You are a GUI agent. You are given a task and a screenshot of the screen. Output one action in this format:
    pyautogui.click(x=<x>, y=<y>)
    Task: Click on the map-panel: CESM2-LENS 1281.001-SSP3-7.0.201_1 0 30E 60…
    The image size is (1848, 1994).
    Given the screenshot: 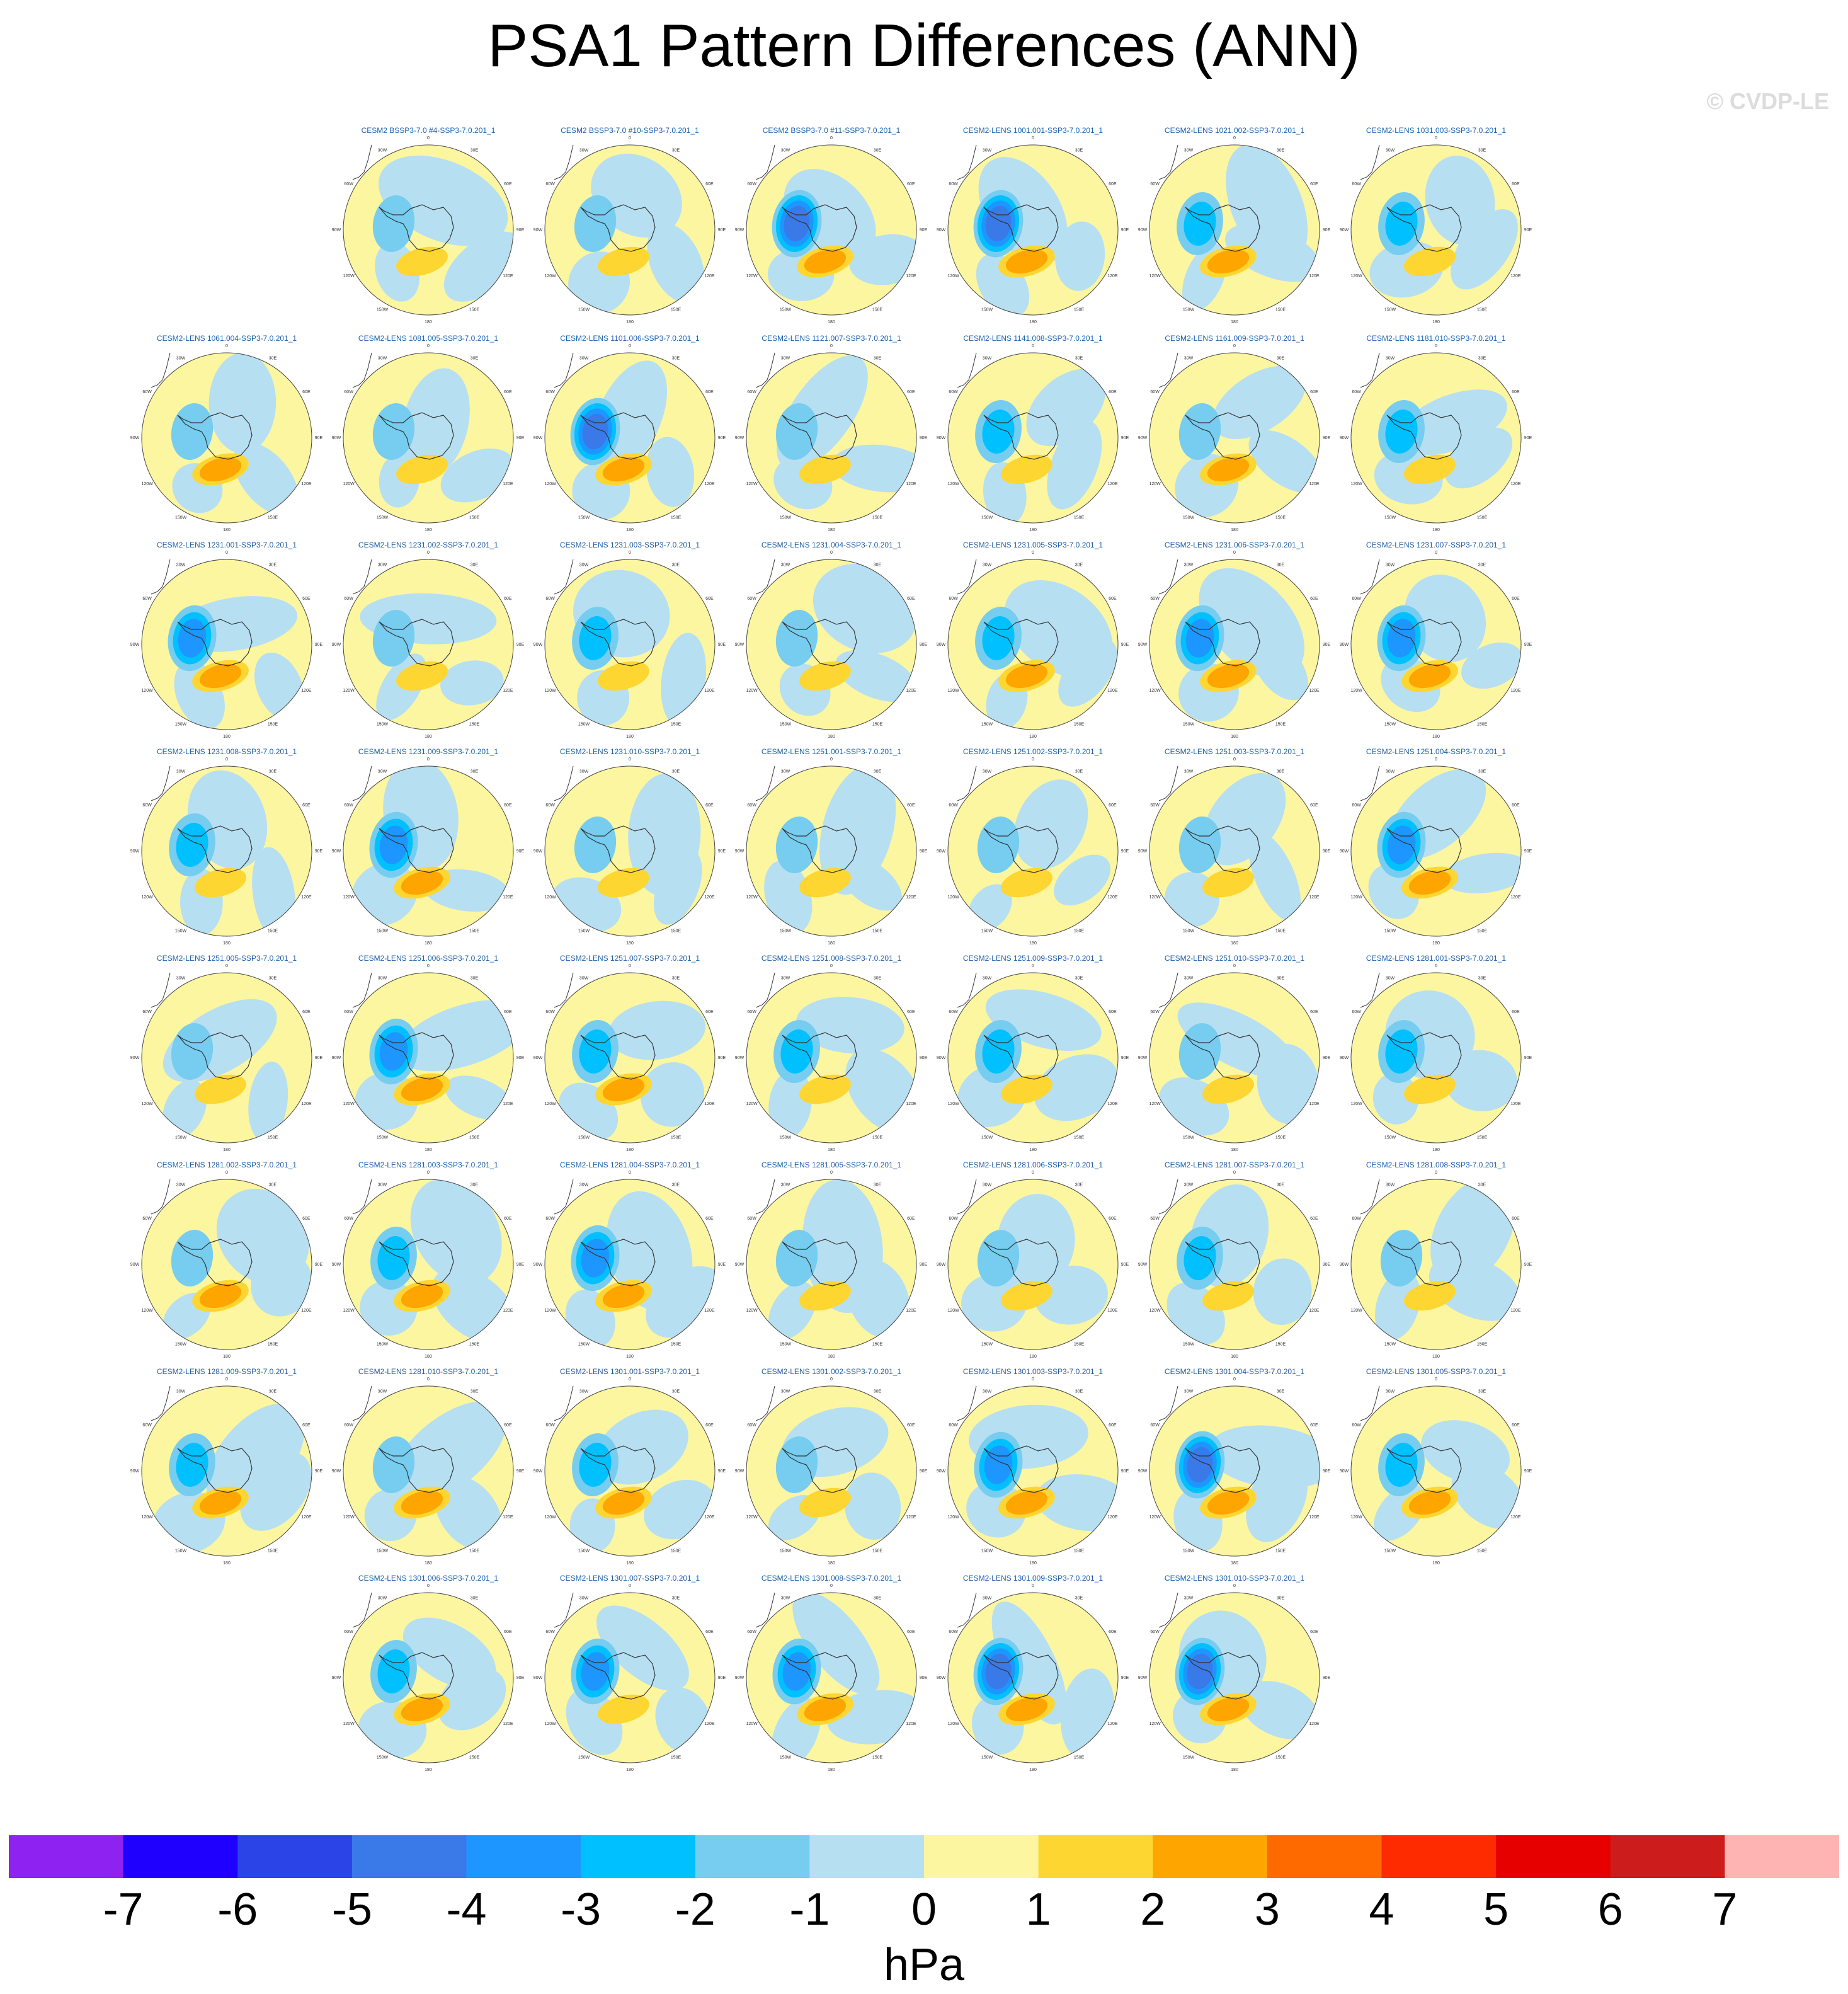 What is the action you would take?
    pyautogui.click(x=1436, y=1054)
    